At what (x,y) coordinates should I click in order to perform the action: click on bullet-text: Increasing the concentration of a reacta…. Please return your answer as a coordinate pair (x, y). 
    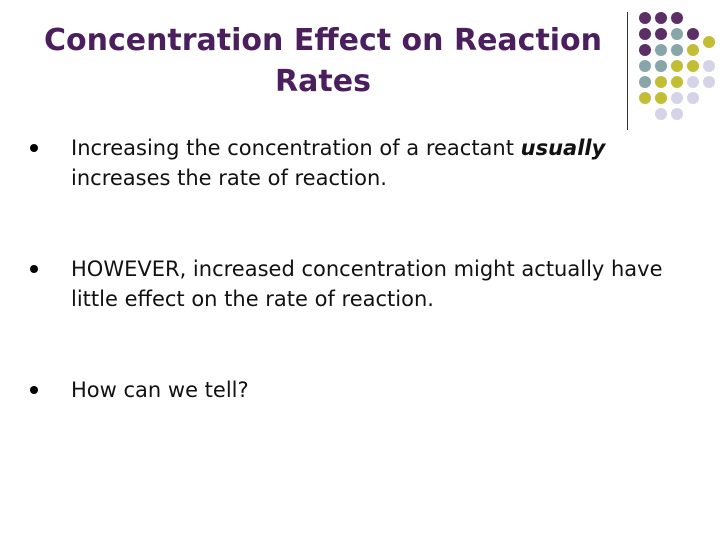
    Looking at the image, I should click on (381, 163).